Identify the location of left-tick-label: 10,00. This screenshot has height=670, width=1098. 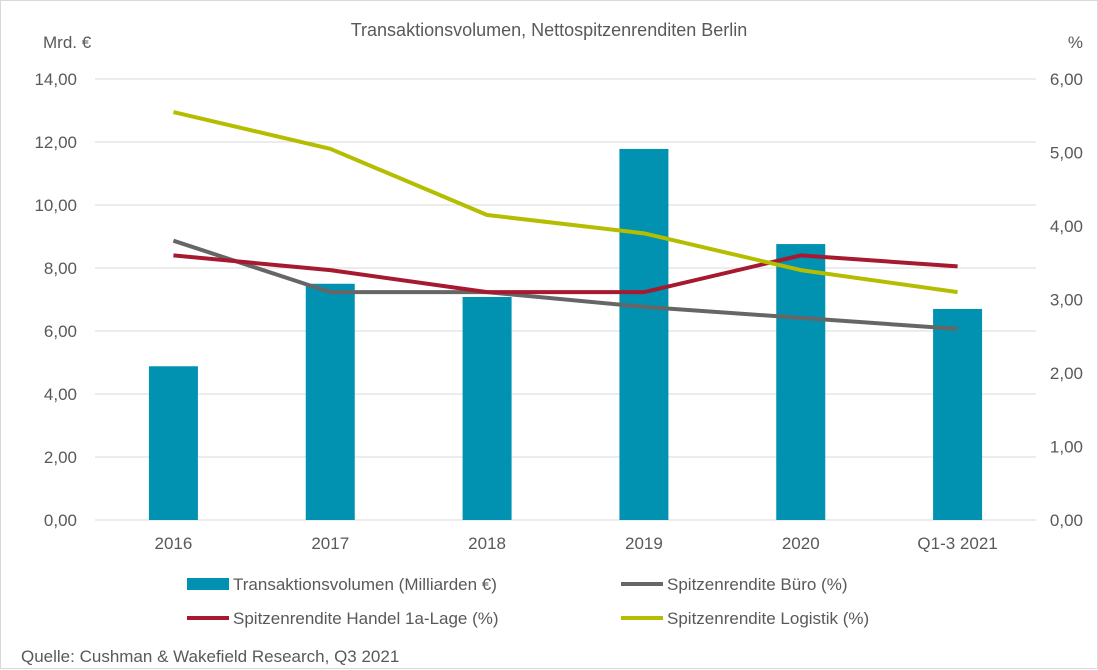
(55, 205).